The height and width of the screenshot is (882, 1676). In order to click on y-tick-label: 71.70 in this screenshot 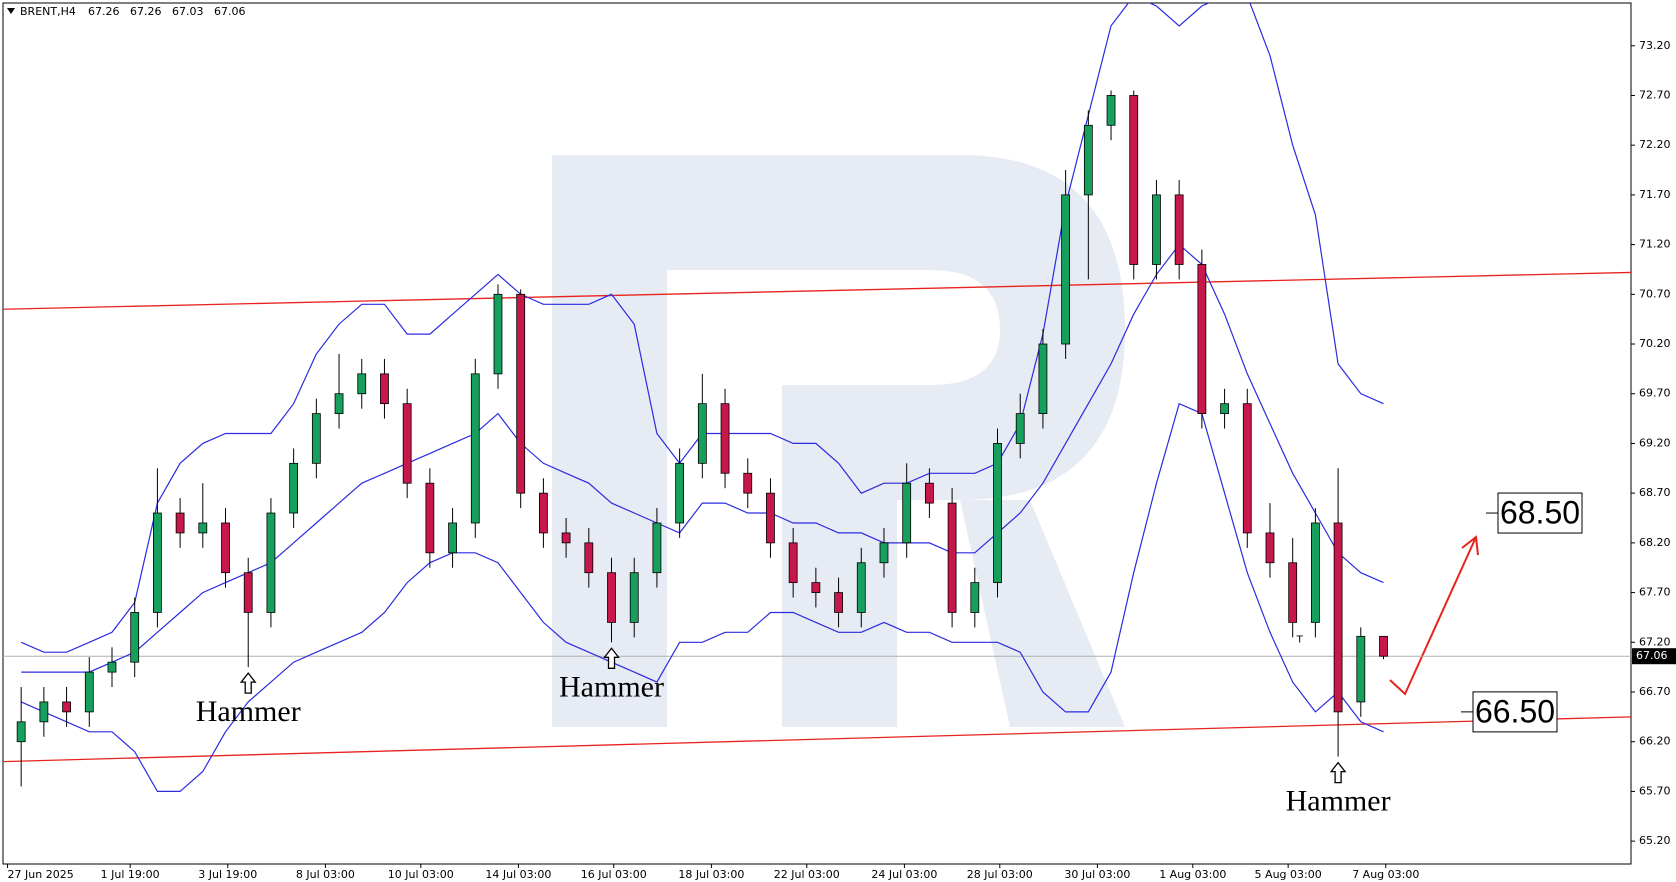, I will do `click(1655, 194)`.